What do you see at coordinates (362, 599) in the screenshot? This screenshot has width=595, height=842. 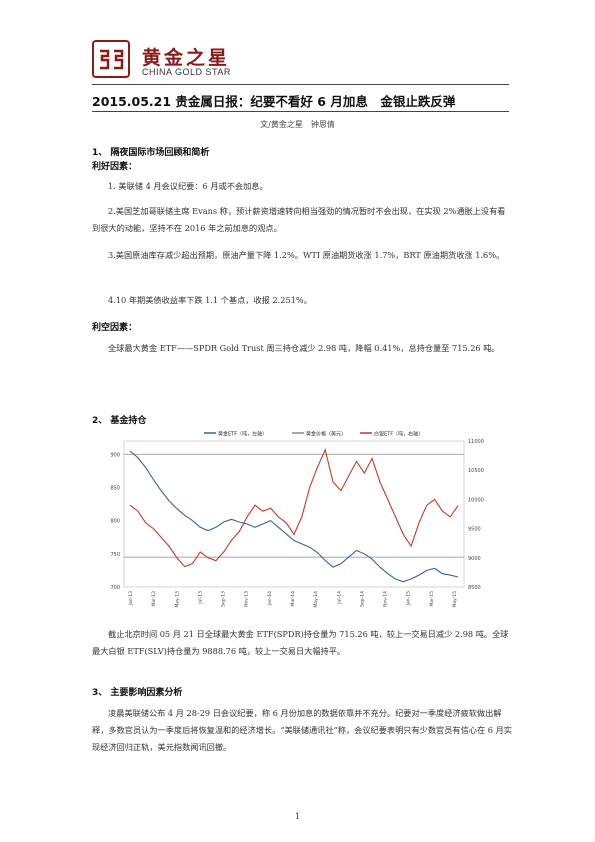 I see `x-tick-label: Sep-14` at bounding box center [362, 599].